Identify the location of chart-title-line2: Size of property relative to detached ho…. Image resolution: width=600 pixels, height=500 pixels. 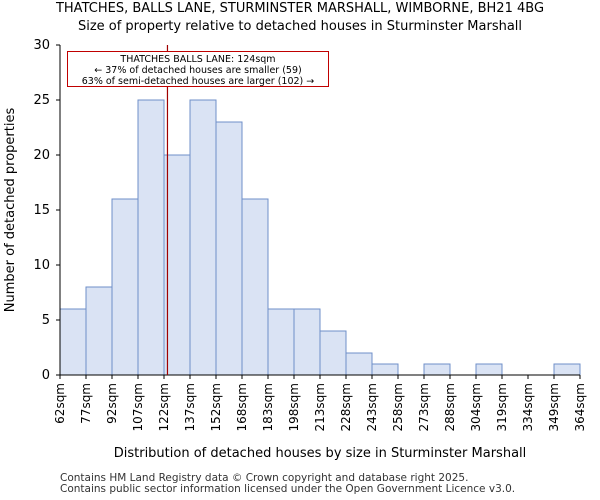
(300, 26).